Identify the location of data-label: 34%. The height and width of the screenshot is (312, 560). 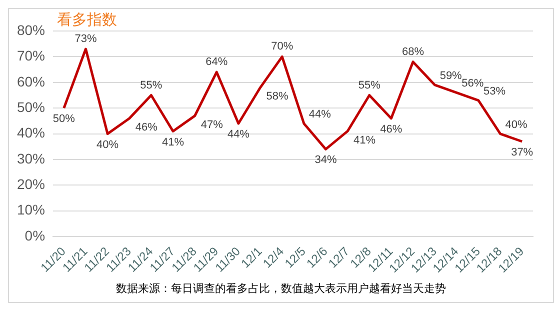
(325, 160).